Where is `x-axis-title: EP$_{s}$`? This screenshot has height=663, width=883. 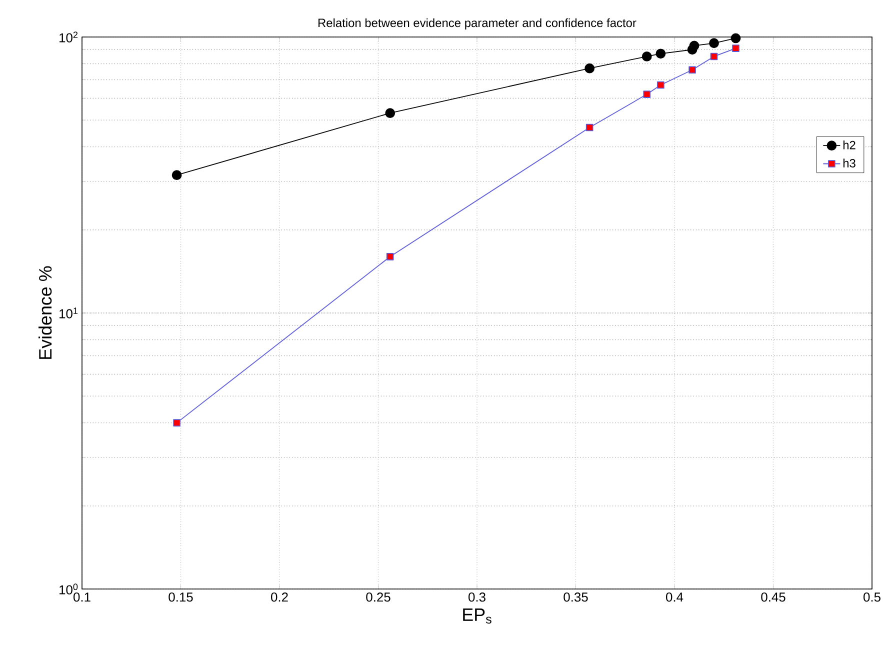 x-axis-title: EP$_{s}$ is located at coordinates (477, 616).